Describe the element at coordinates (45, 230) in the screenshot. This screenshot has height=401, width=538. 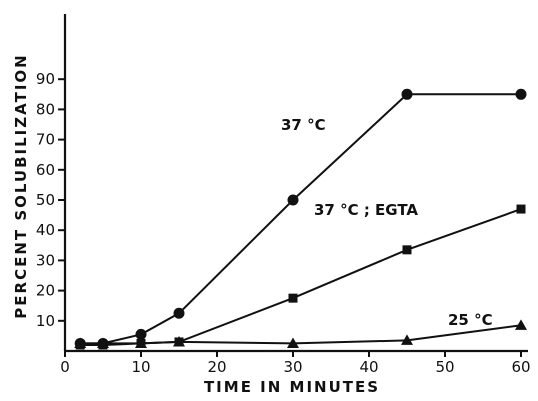
I see `y-tick-label-40: 40` at that location.